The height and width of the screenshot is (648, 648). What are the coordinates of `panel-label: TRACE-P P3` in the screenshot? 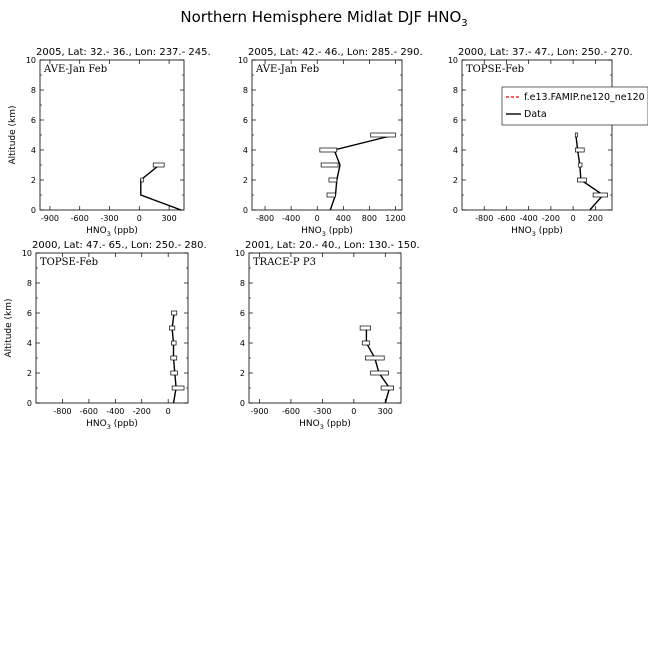 It's located at (284, 262).